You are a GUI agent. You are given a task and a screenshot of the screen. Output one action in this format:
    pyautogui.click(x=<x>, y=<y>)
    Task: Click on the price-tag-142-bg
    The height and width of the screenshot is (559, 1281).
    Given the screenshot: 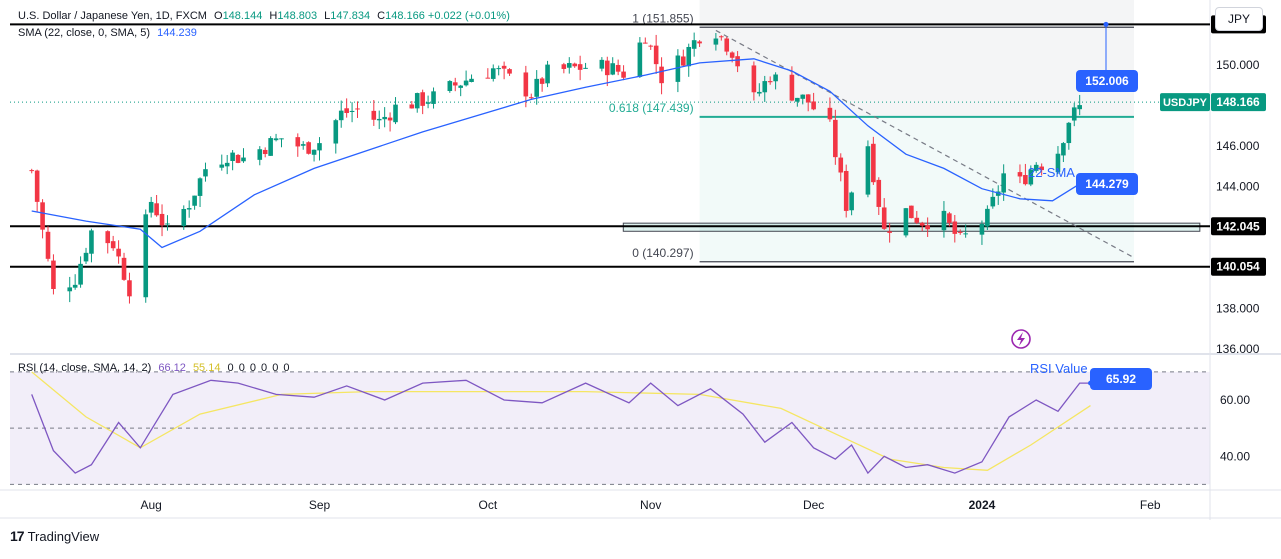 What is the action you would take?
    pyautogui.click(x=1238, y=226)
    